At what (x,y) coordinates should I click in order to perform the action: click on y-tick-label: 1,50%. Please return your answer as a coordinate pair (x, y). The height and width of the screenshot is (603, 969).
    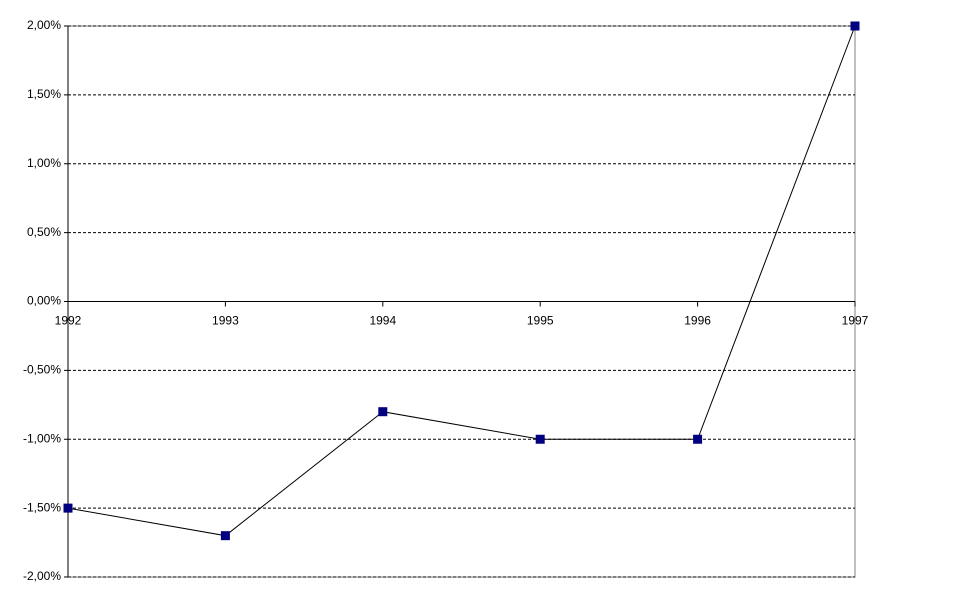
    Looking at the image, I should click on (44, 94).